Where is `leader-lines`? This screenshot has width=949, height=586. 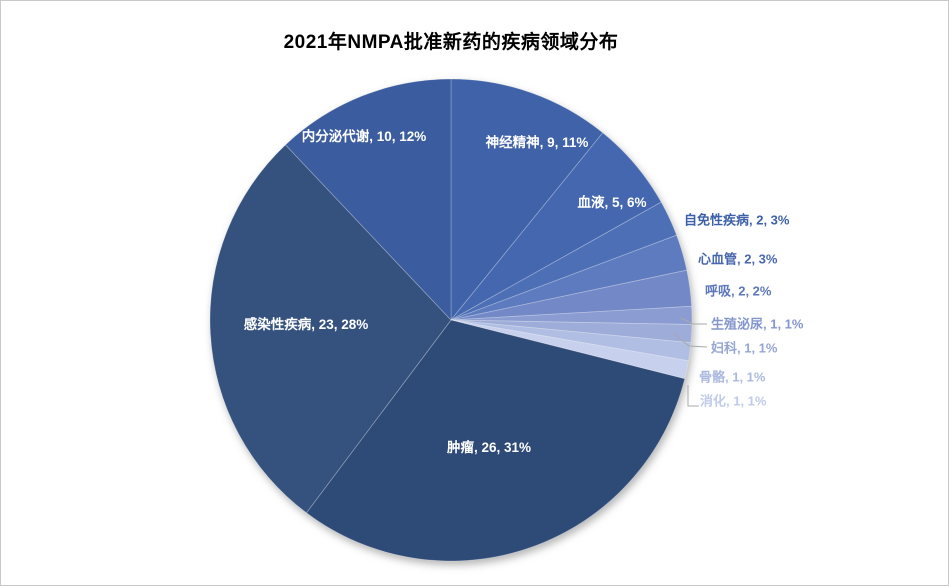 leader-lines is located at coordinates (690, 362).